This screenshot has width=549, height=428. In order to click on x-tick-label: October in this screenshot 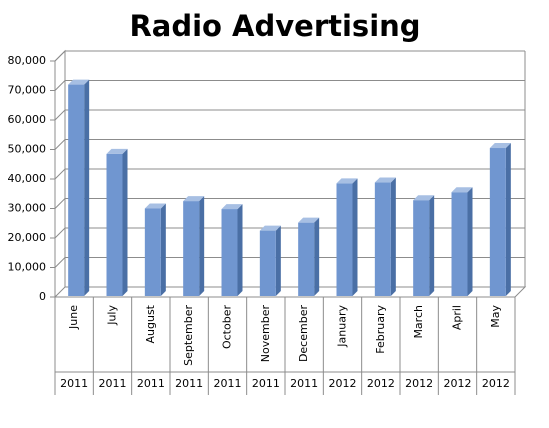, I will do `click(227, 327)`.